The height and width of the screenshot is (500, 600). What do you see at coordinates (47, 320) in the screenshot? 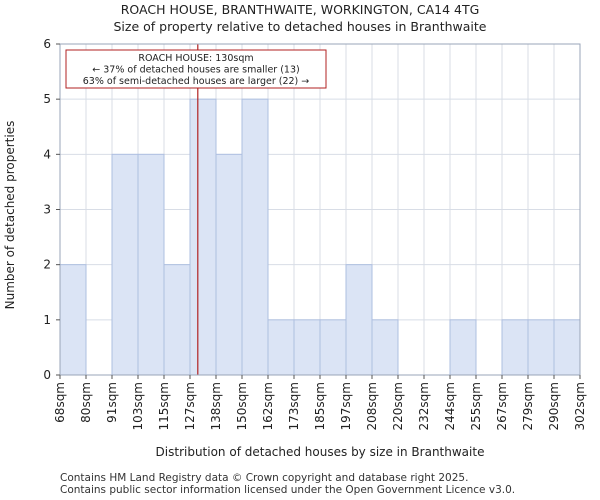
I see `y-tick-label: 1` at bounding box center [47, 320].